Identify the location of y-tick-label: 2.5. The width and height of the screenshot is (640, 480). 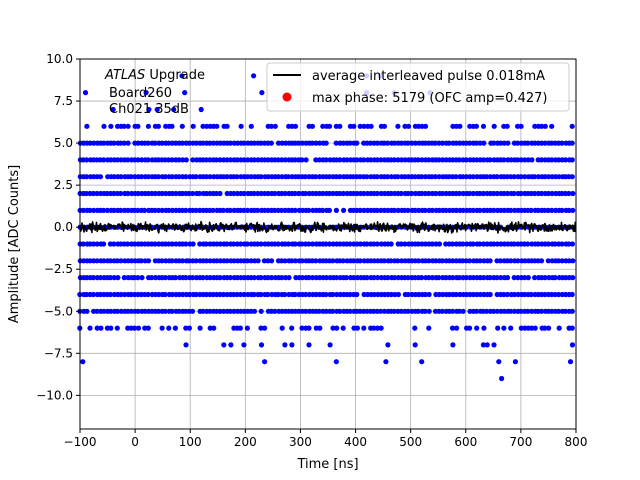
(63, 185).